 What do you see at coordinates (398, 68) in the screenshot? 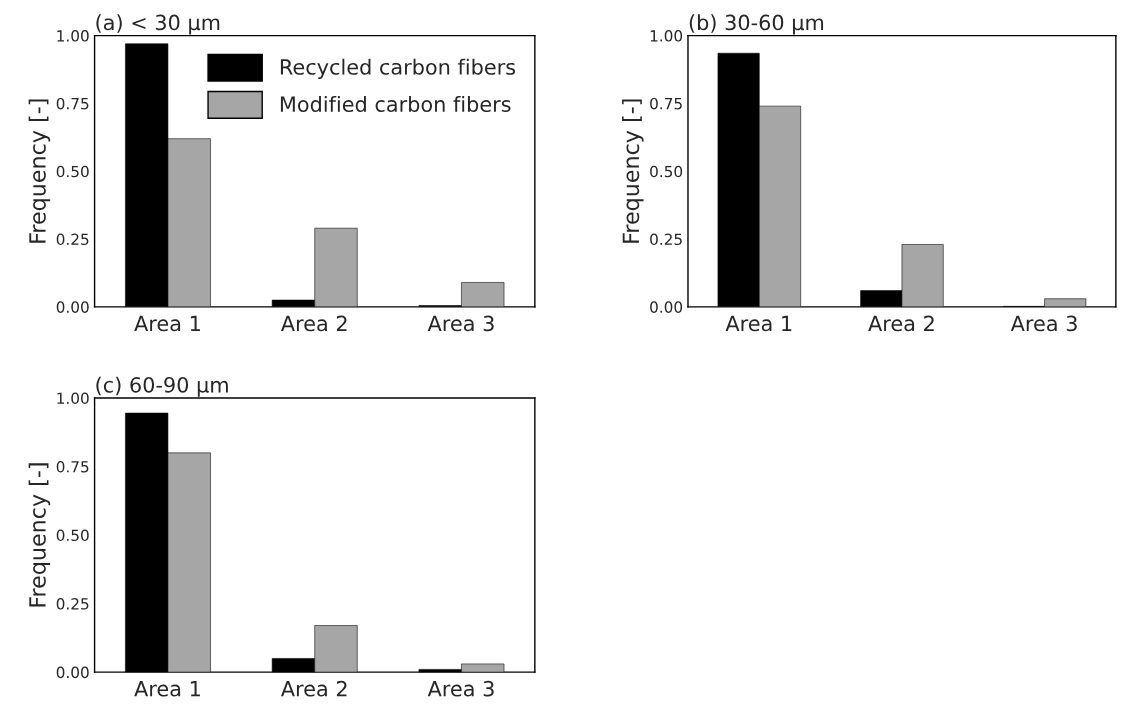
I see `legend-label: Recycled carbon fibers` at bounding box center [398, 68].